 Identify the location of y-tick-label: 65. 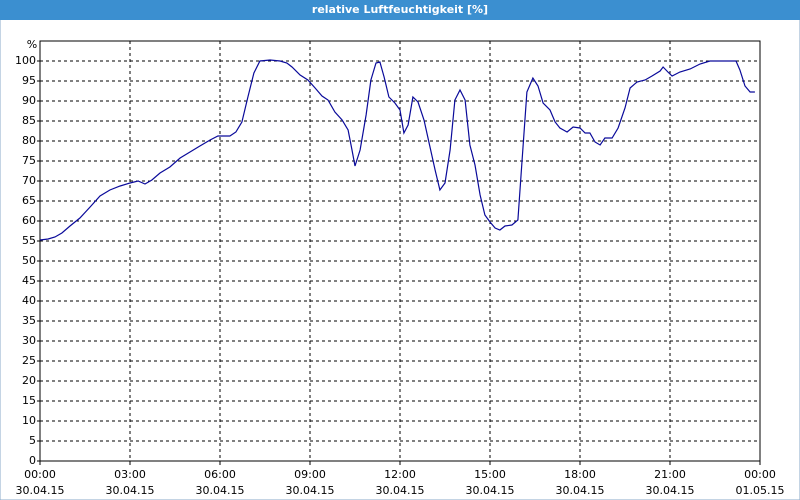
(29, 200).